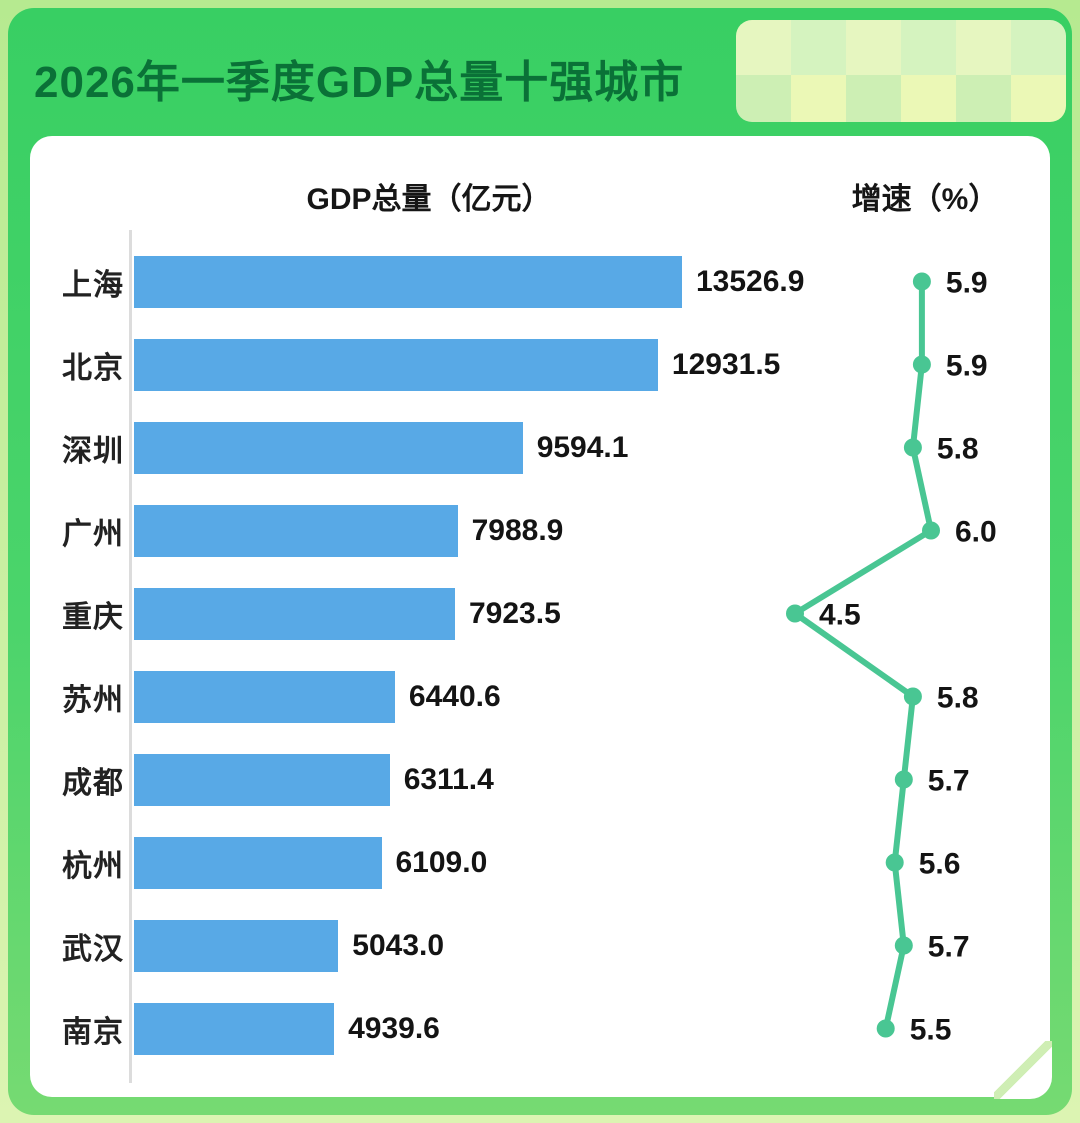 Image resolution: width=1080 pixels, height=1123 pixels. Describe the element at coordinates (541, 1028) in the screenshot. I see `chart-row: 南京 4939.6` at that location.